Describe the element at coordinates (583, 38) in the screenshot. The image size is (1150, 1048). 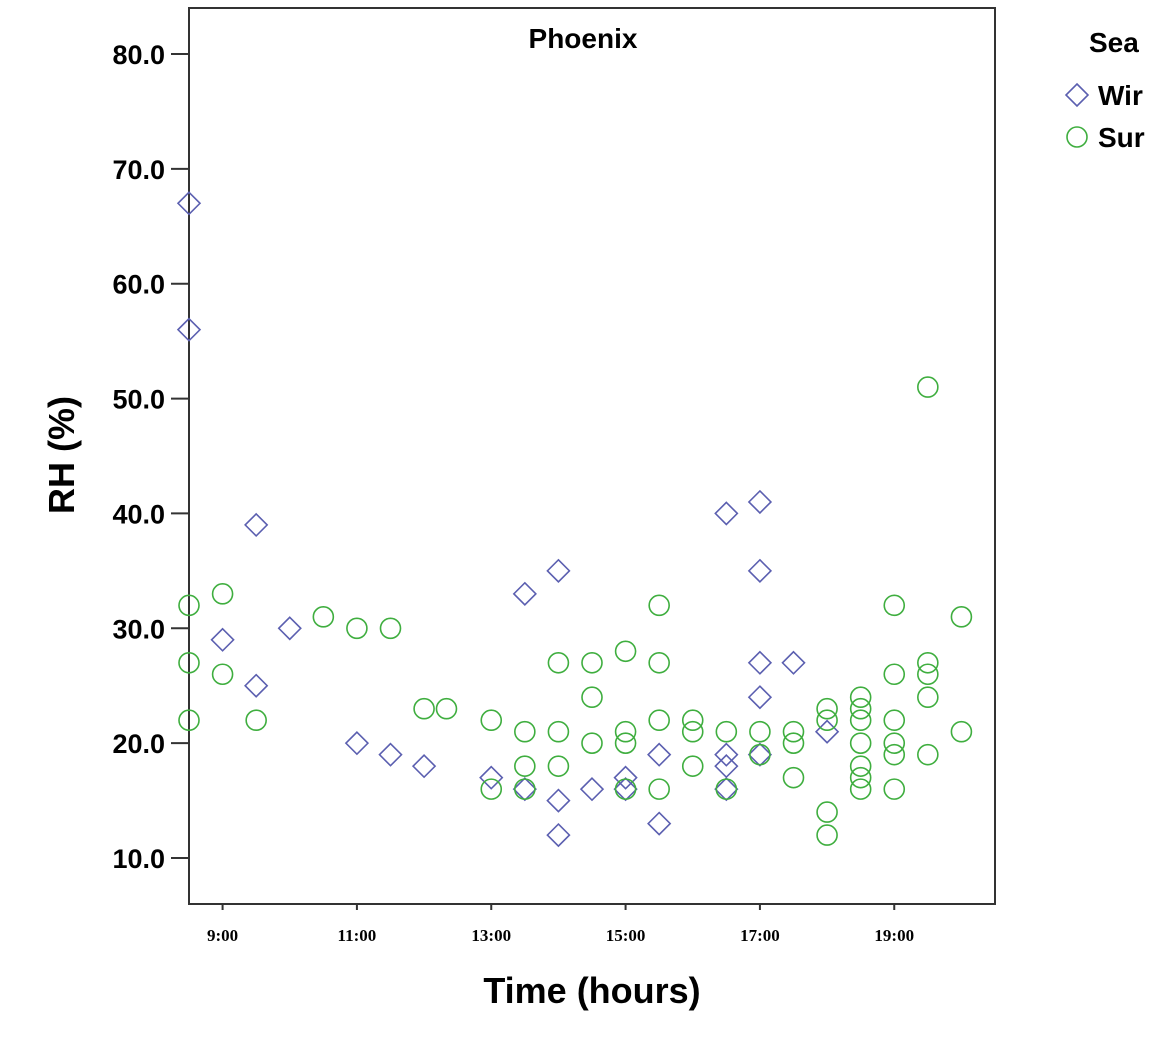
I see `chart-title: Phoenix` at that location.